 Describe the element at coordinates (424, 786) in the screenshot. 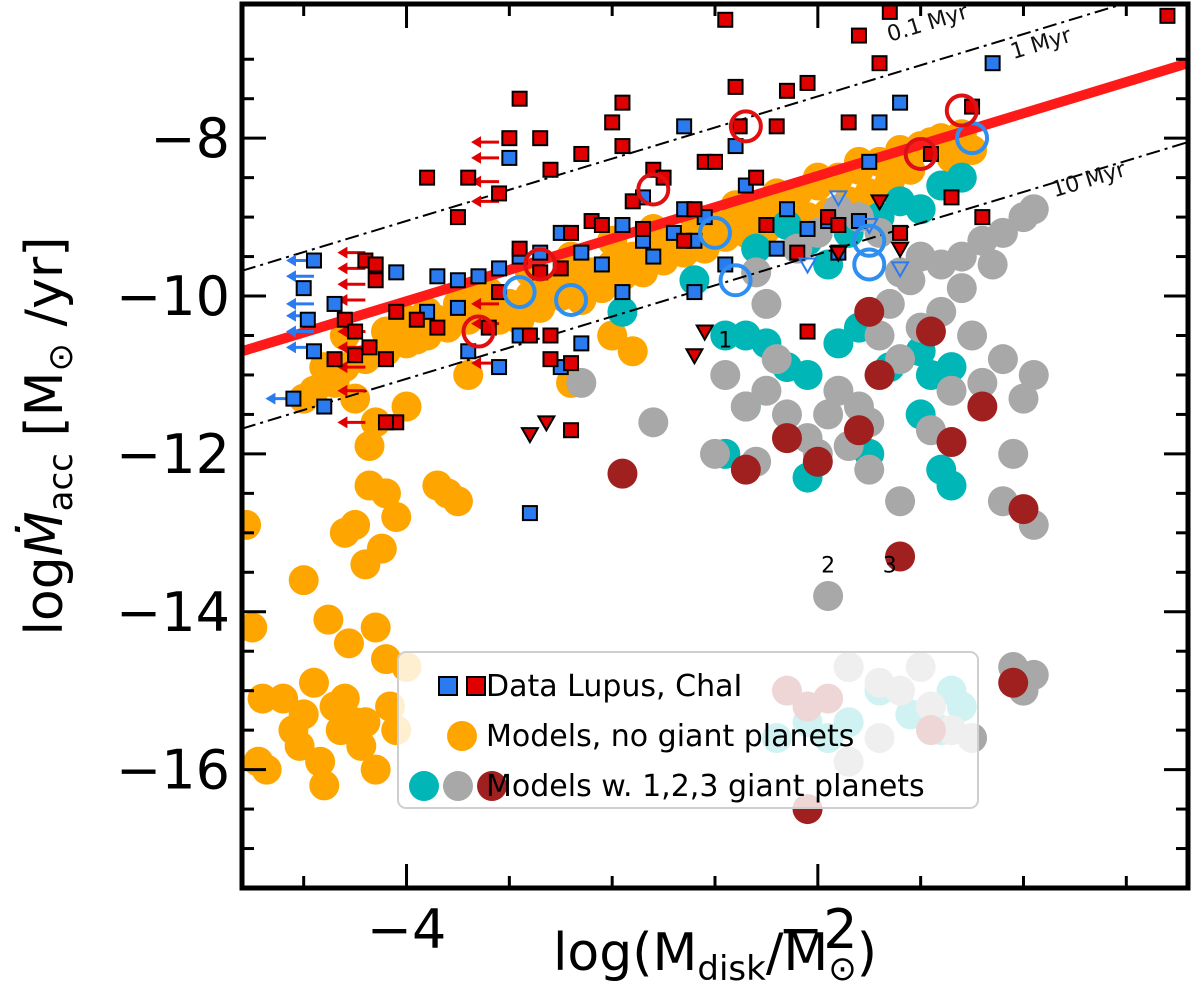

I see `legend-symbol-teal` at that location.